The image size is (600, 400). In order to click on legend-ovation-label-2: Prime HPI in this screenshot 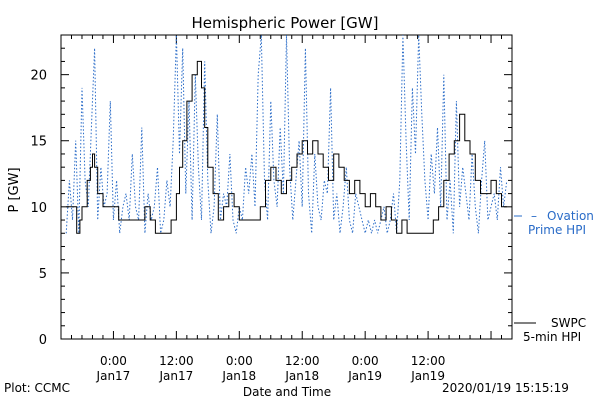, I will do `click(557, 230)`.